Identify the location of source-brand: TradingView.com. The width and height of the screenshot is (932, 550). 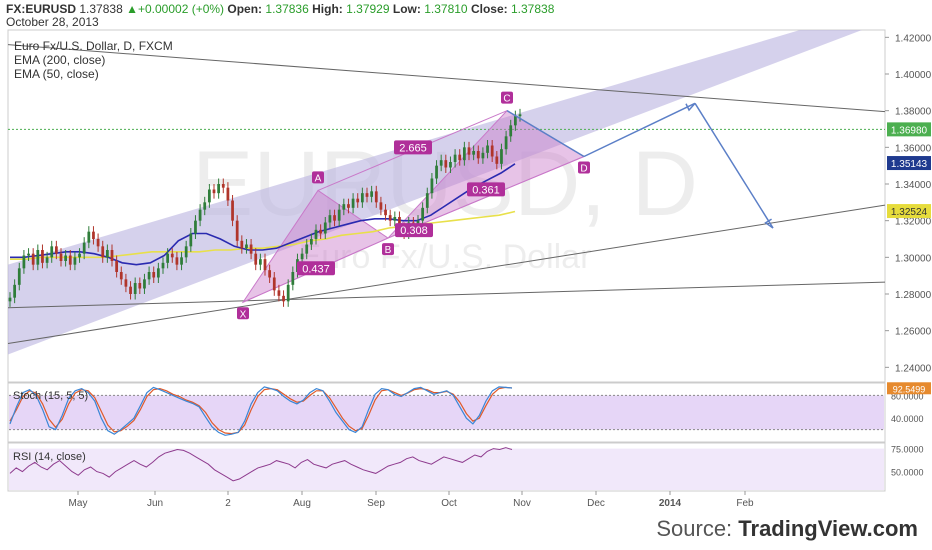
(828, 528).